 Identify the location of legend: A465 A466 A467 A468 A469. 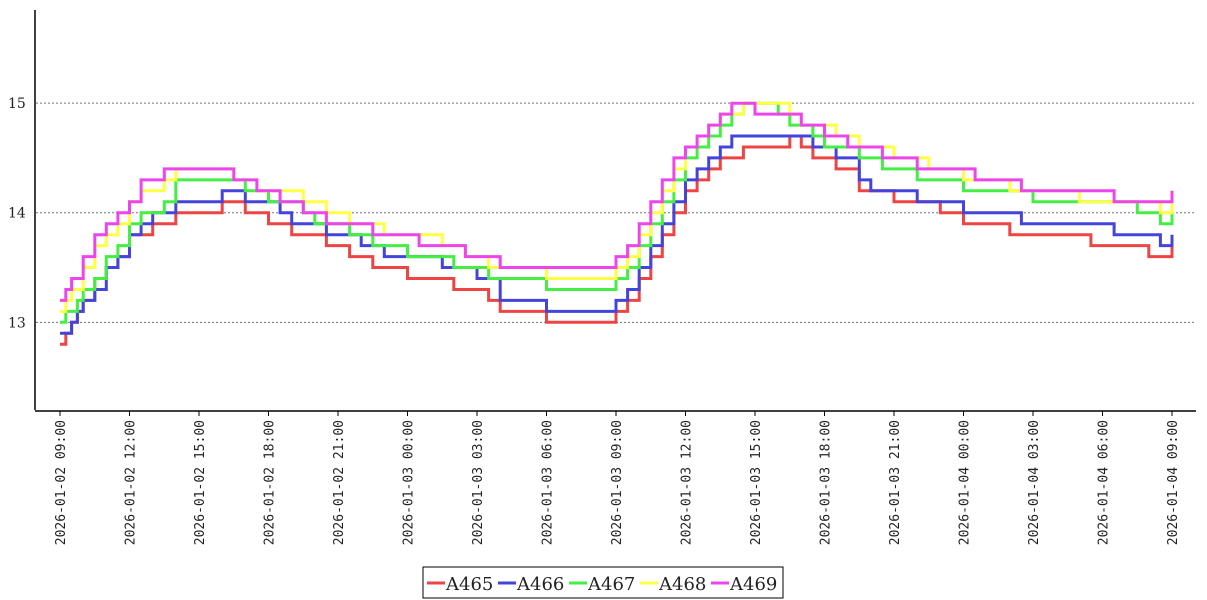
(603, 582).